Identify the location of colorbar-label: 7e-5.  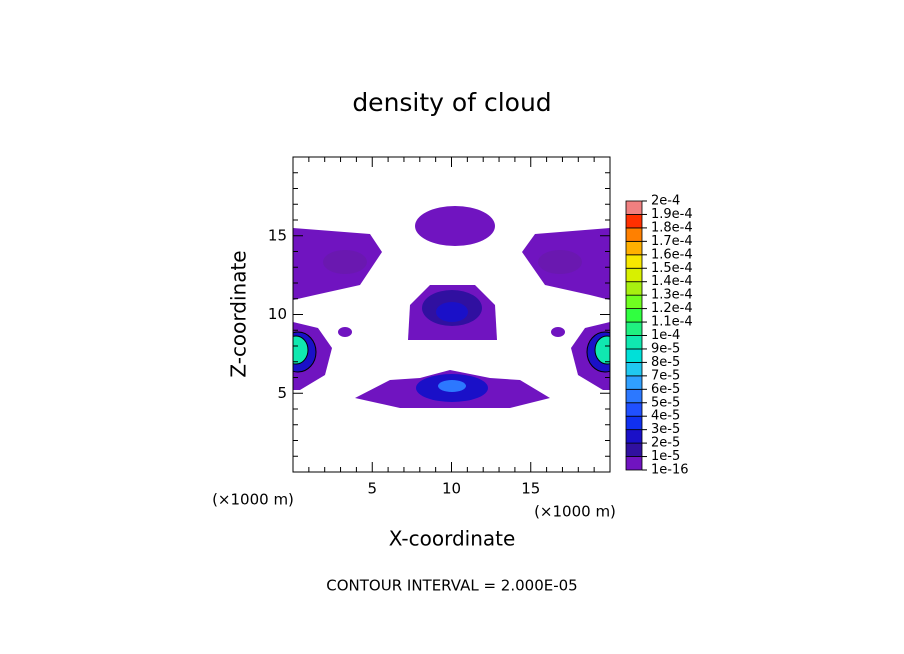
(665, 375).